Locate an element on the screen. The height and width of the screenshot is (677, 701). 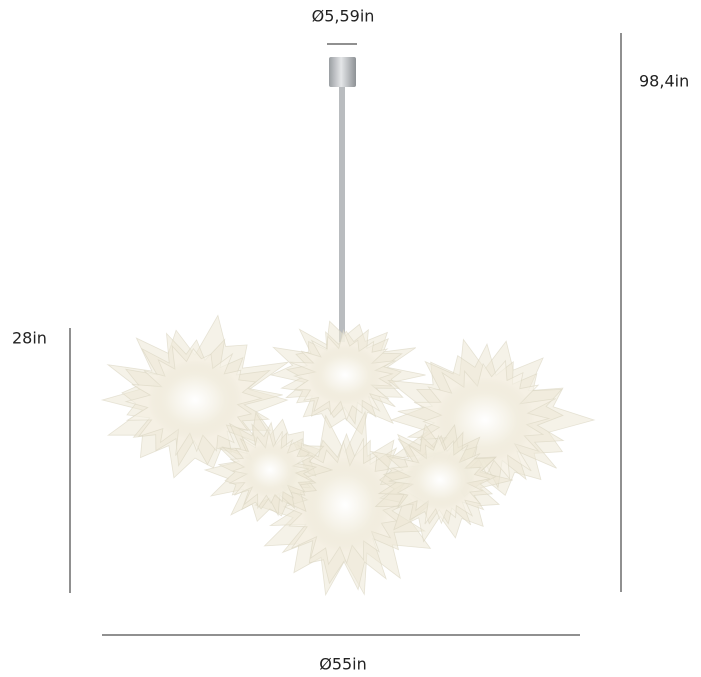
body-height-label: 28in is located at coordinates (29, 338).